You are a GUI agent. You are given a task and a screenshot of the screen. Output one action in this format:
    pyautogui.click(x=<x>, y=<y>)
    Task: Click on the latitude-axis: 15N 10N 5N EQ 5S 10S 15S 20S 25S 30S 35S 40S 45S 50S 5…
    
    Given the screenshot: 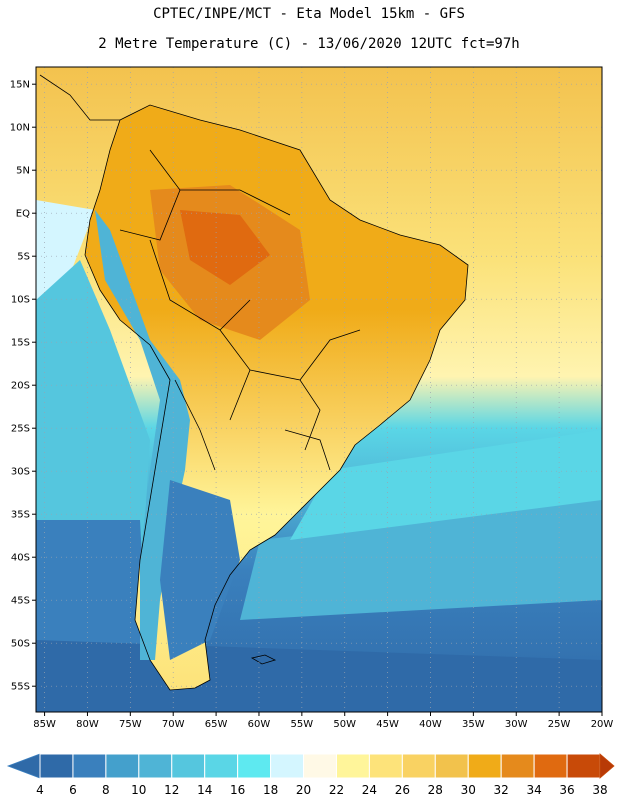 What is the action you would take?
    pyautogui.click(x=23, y=386)
    